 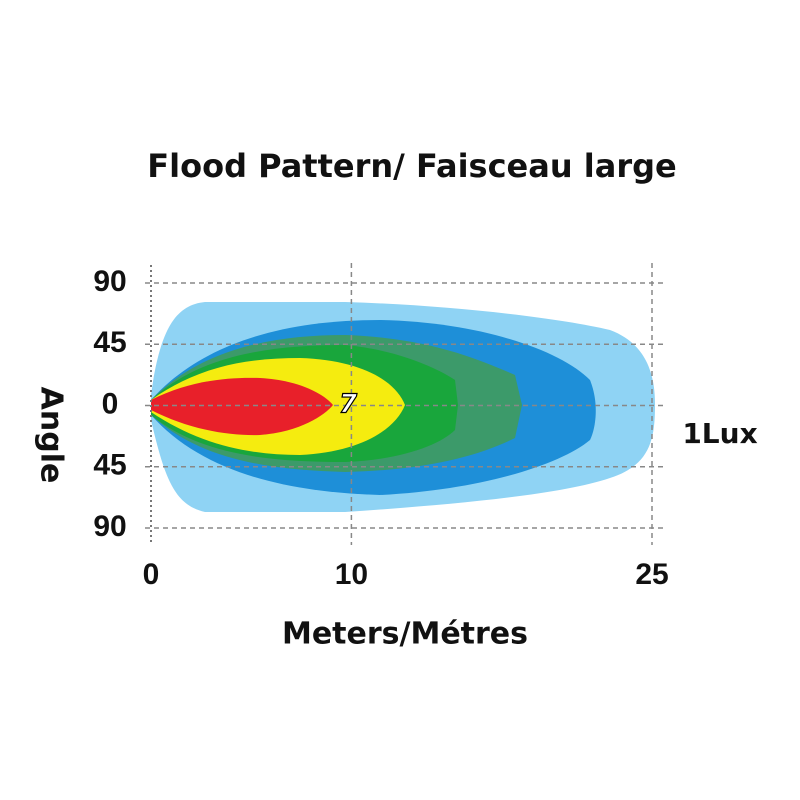 I want to click on zone-red, so click(x=242, y=406).